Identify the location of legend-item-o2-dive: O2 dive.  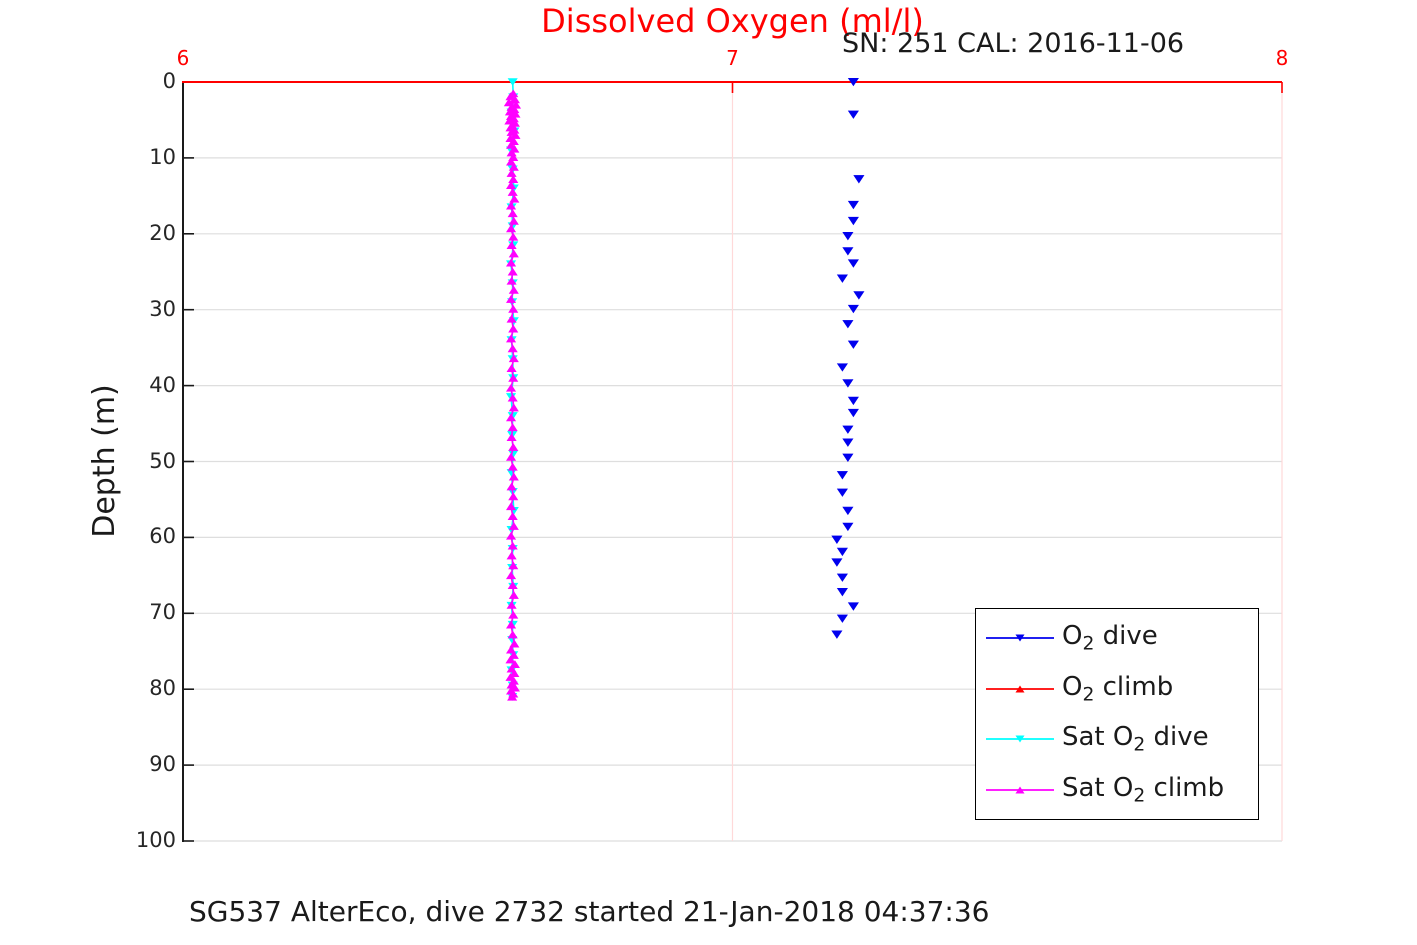
(1117, 638).